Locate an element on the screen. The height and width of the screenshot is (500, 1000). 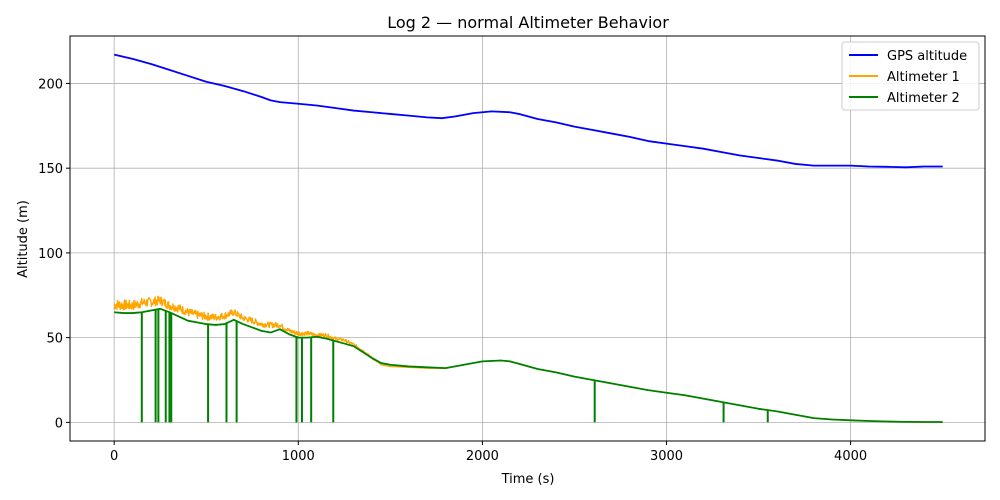
y-tick-label: 150 is located at coordinates (50, 169).